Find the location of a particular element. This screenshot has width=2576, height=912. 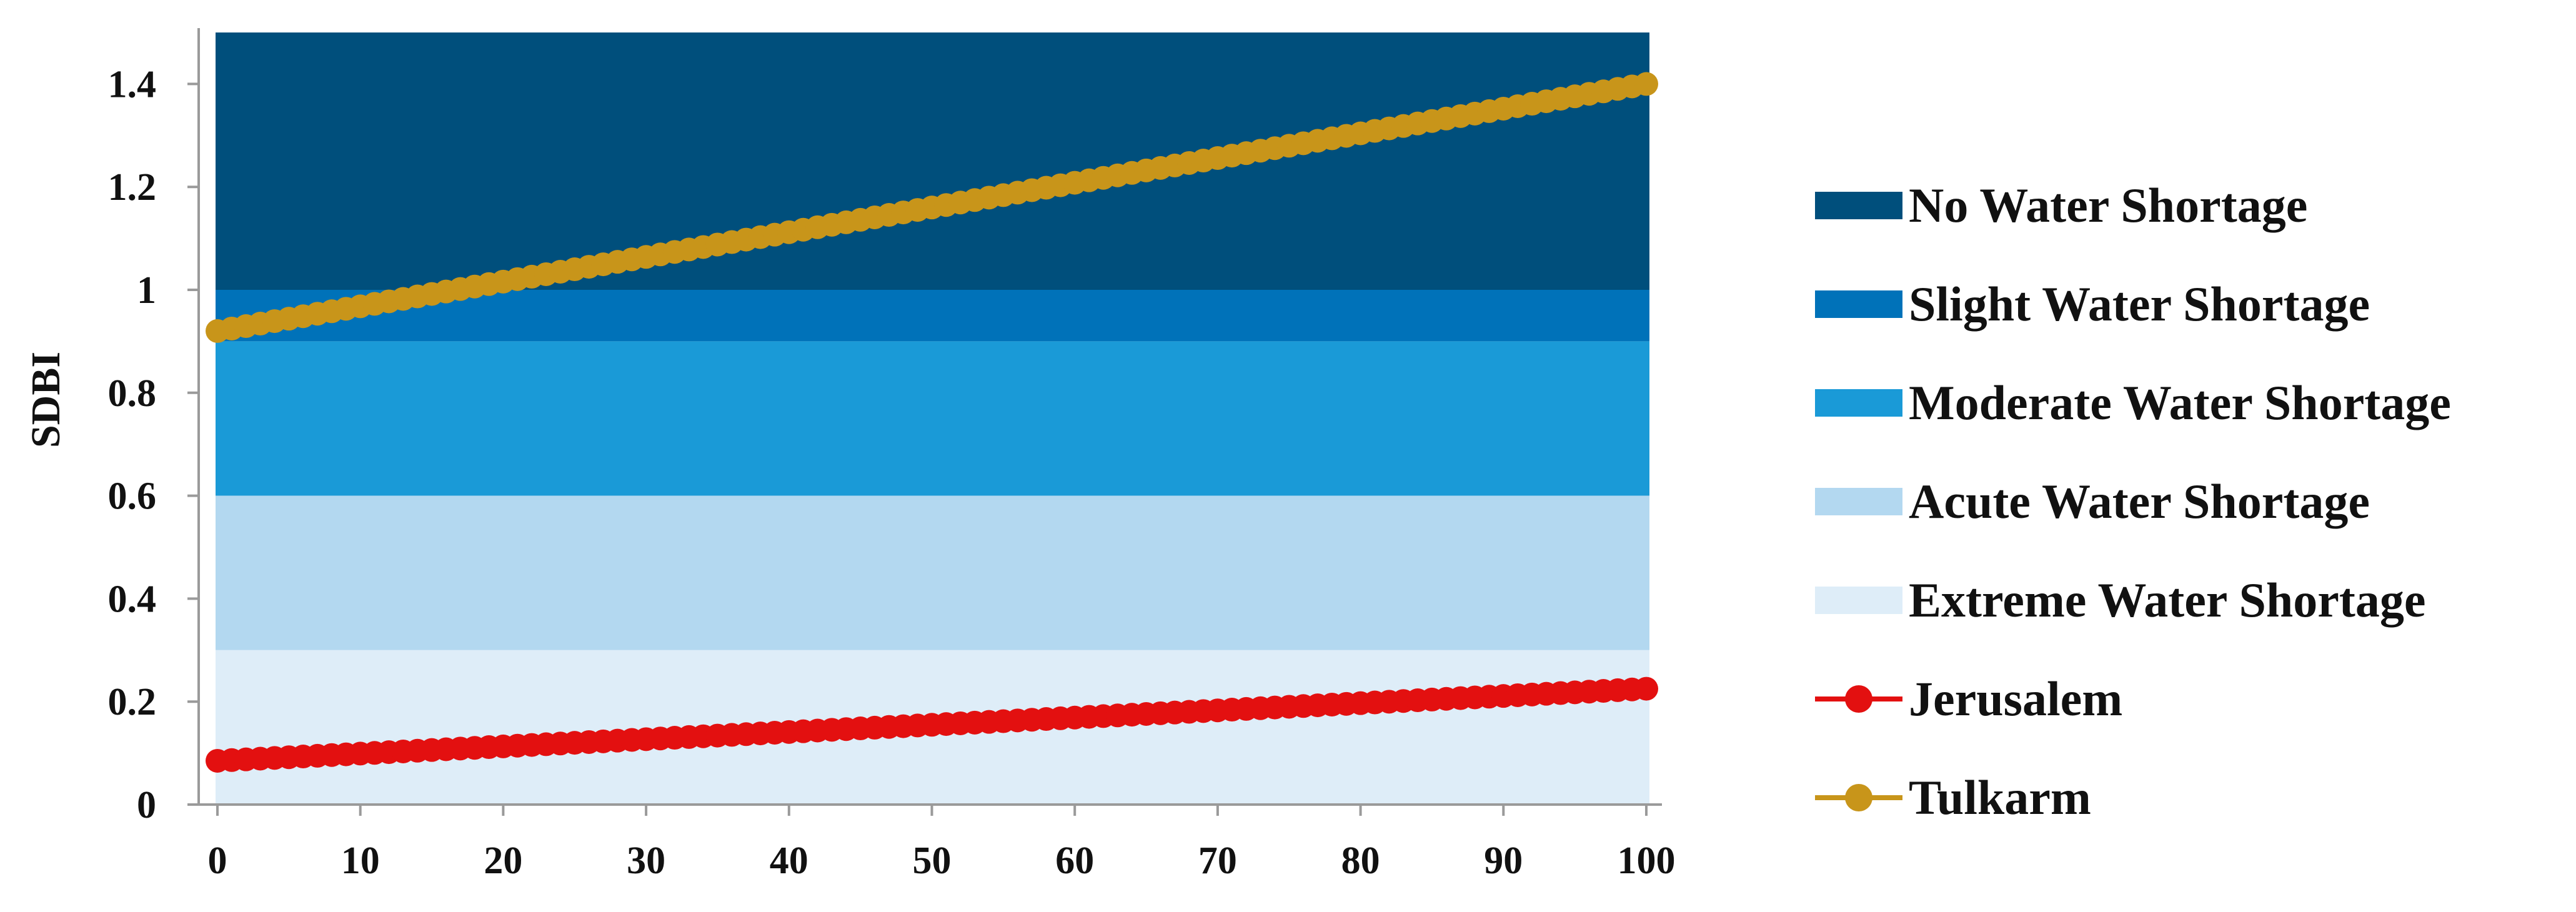

legend-item-tulkarm: Tulkarm is located at coordinates (2193, 797).